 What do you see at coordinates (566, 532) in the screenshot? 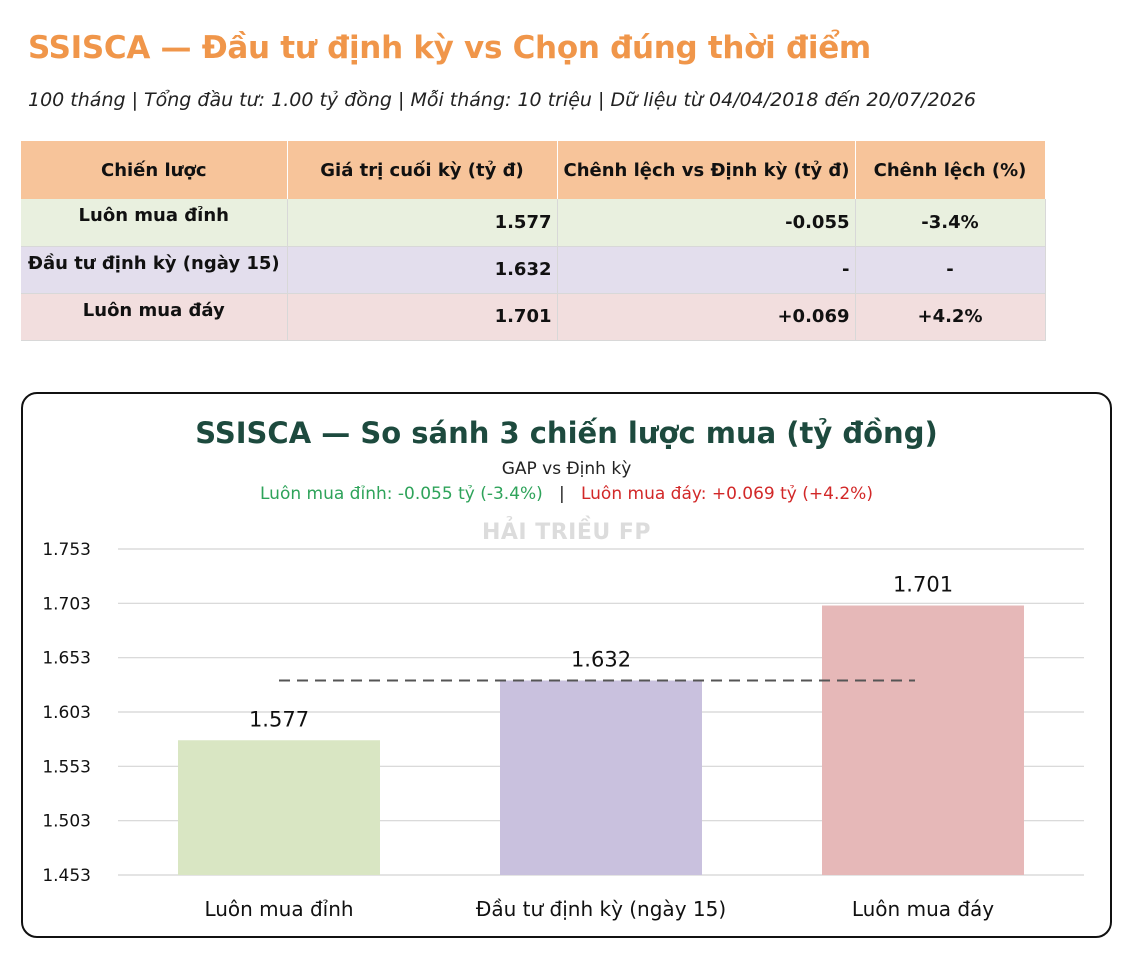
I see `watermark: HẢI TRIỀU FP` at bounding box center [566, 532].